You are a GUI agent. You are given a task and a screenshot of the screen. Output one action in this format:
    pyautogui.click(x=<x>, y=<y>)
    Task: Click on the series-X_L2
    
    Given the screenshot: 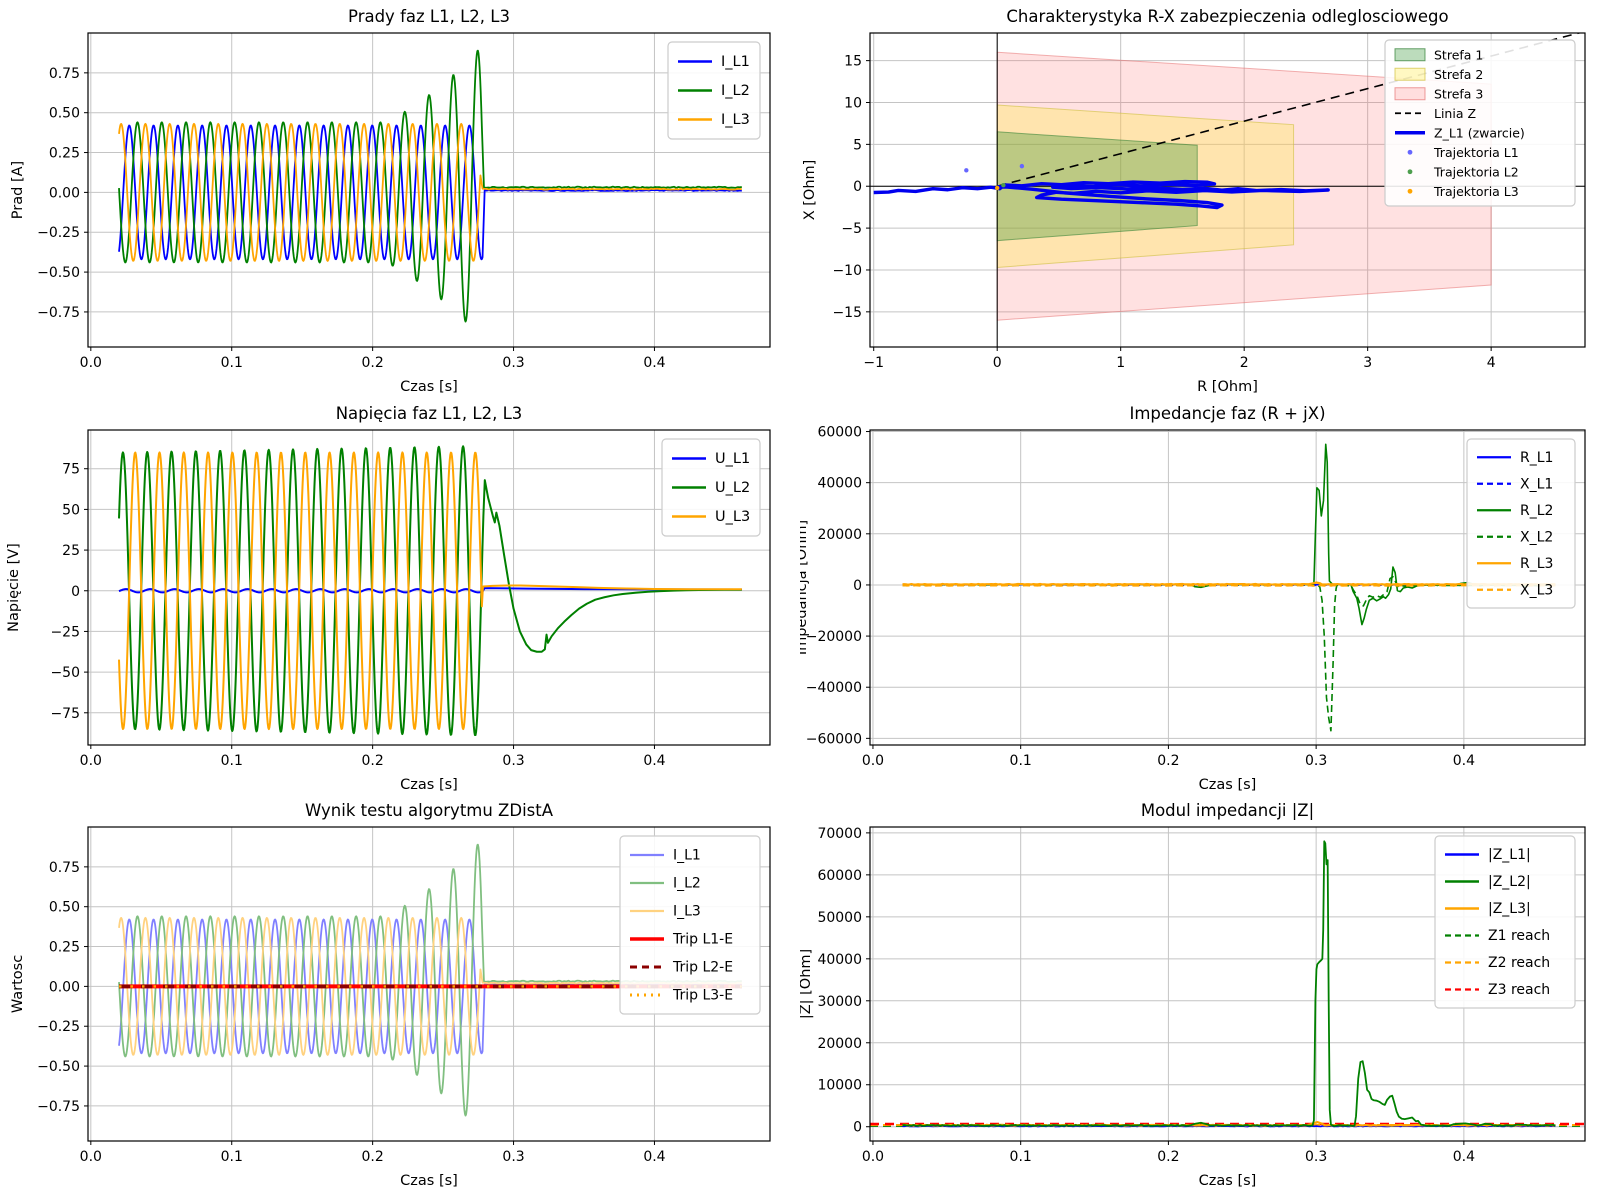 What is the action you would take?
    pyautogui.click(x=1229, y=653)
    